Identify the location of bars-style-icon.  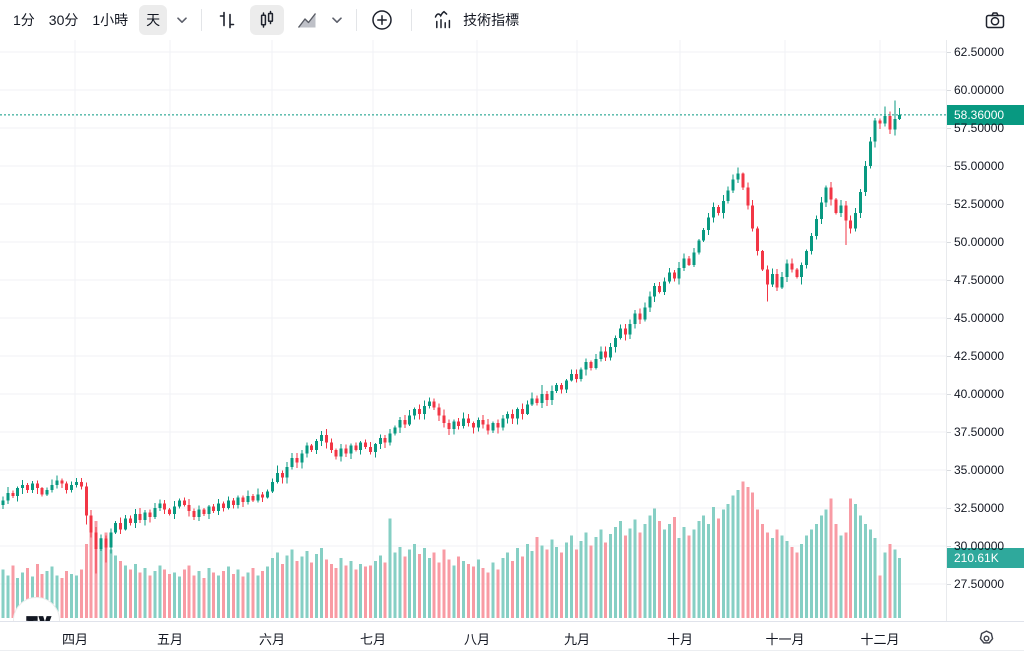
(227, 20).